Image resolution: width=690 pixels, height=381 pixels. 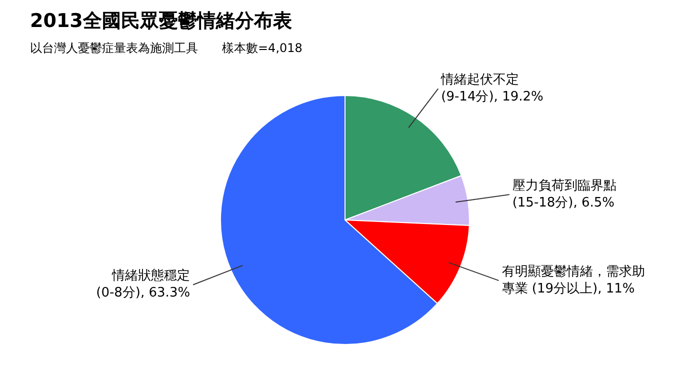 I want to click on slice-label: 壓力負荷到臨界點(15-18分), 6.5%, so click(x=564, y=194).